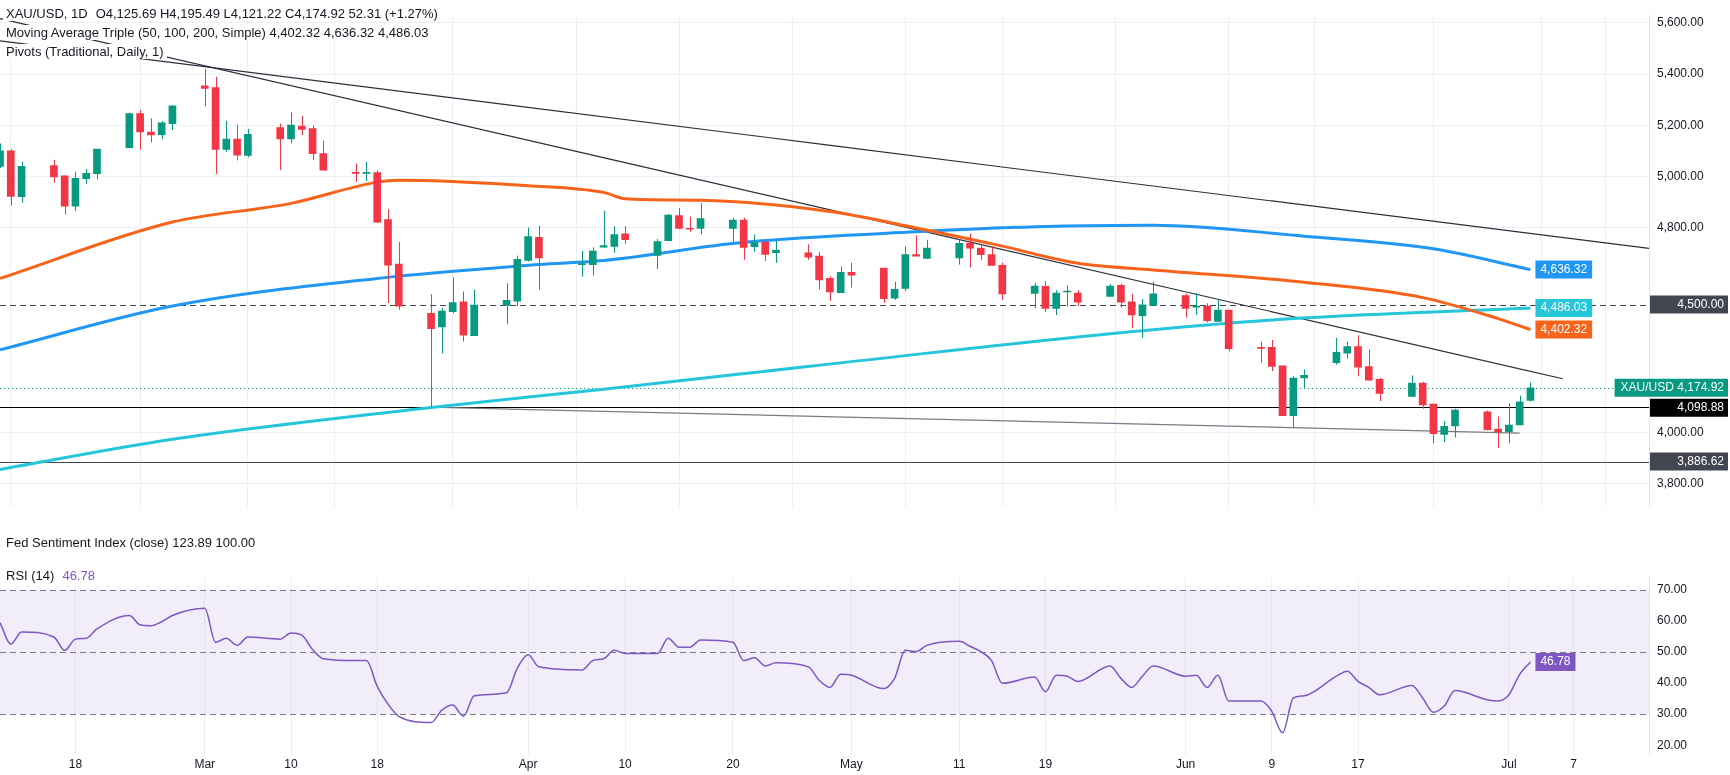 Image resolution: width=1730 pixels, height=775 pixels. Describe the element at coordinates (1672, 620) in the screenshot. I see `y-tick-label: 60.00` at that location.